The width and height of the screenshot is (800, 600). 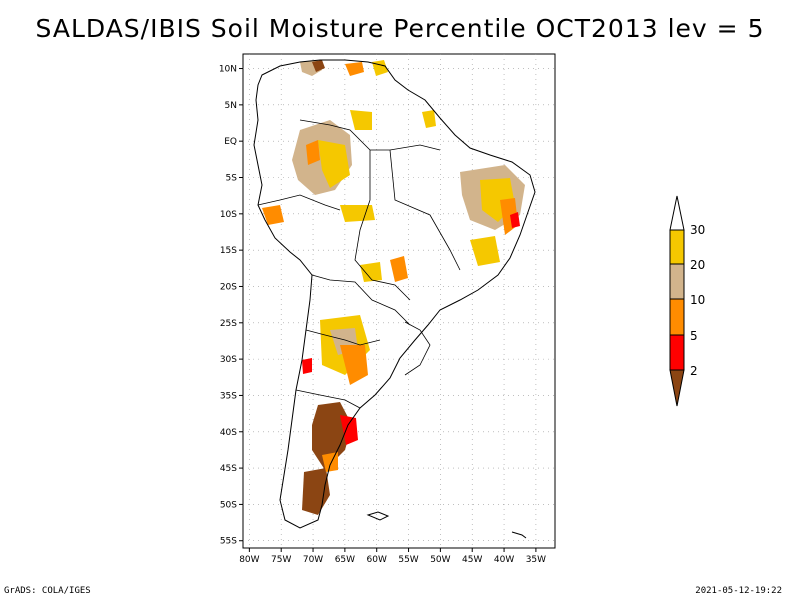 What do you see at coordinates (354, 365) in the screenshot?
I see `region-orange-chaco` at bounding box center [354, 365].